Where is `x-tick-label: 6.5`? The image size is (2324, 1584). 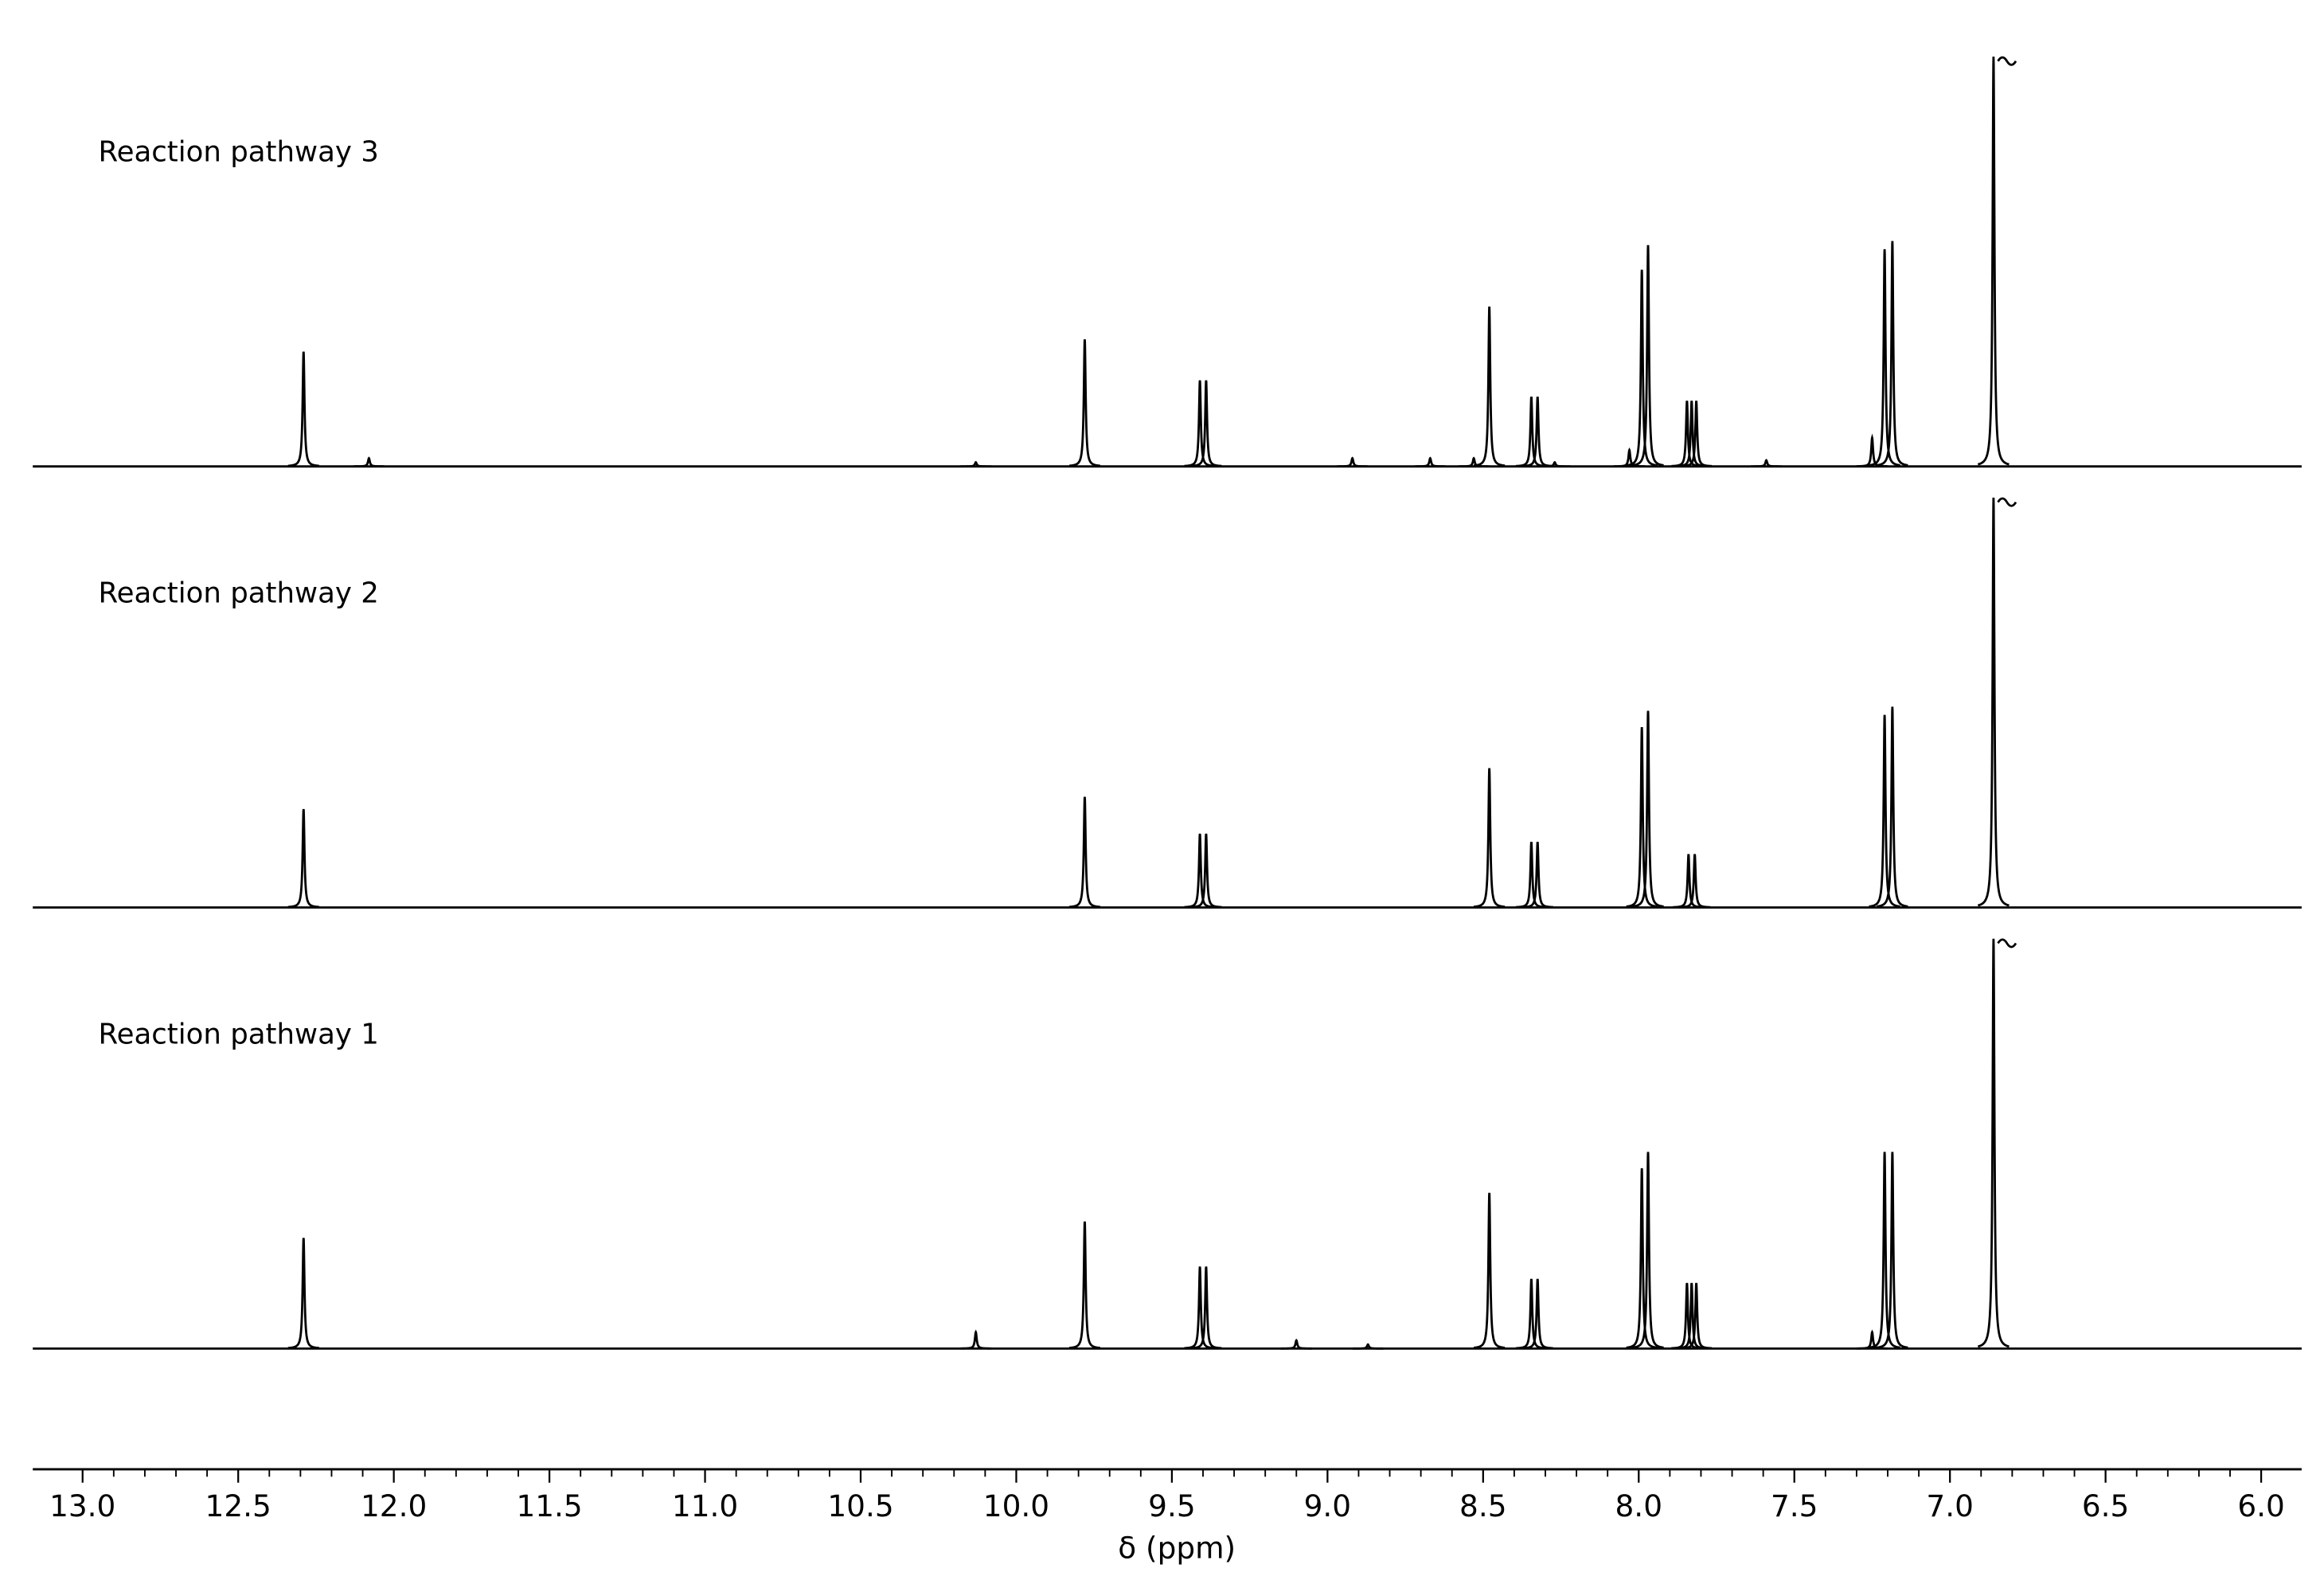
x-tick-label: 6.5 is located at coordinates (2106, 1505).